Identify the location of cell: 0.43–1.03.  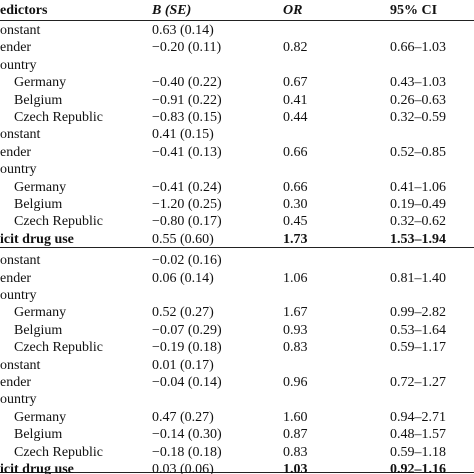
(418, 83).